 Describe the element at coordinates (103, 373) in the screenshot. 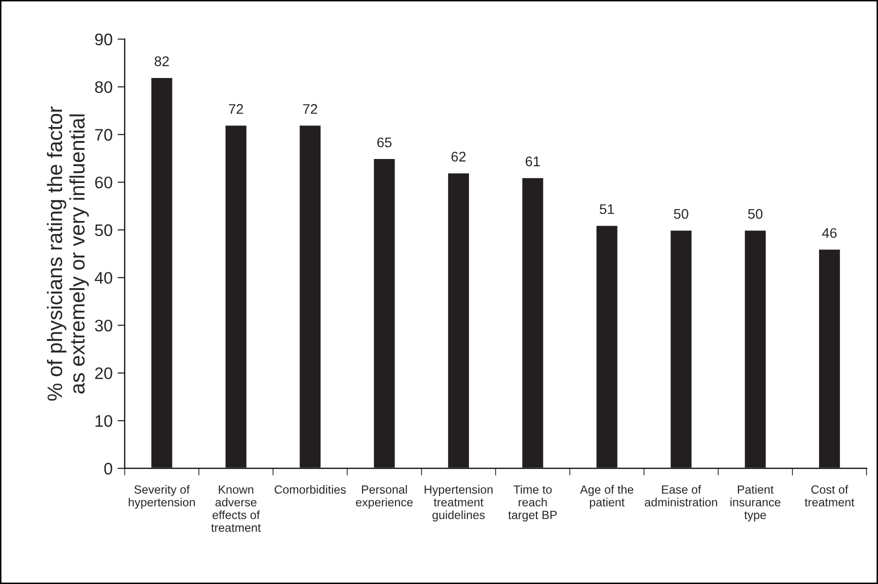

I see `y-tick-label: 20` at that location.